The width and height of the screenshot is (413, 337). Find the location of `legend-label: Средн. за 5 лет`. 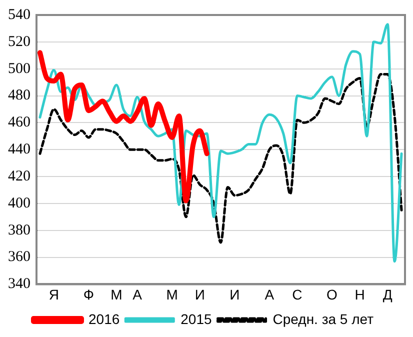

legend-label: Средн. за 5 лет is located at coordinates (323, 318).